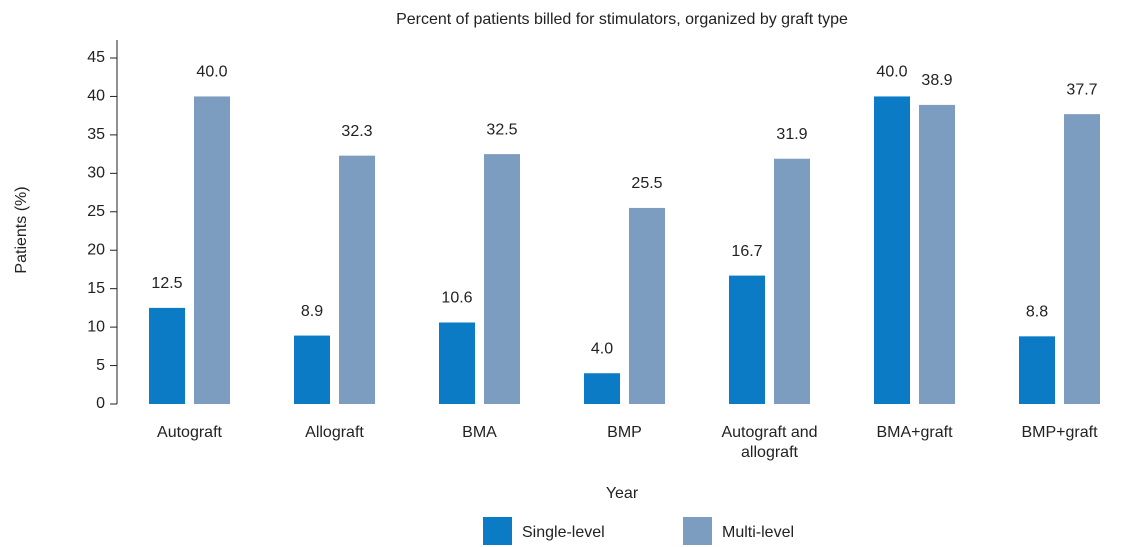 This screenshot has height=547, width=1132. Describe the element at coordinates (334, 432) in the screenshot. I see `x-tick-label: Allograft` at that location.